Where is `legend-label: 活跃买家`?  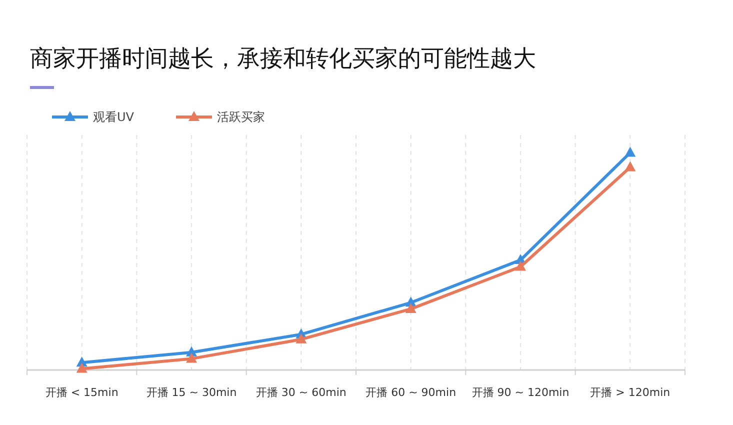 legend-label: 活跃买家 is located at coordinates (241, 117).